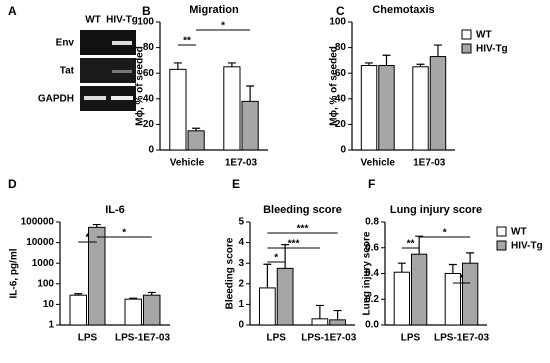 This screenshot has width=550, height=363. What do you see at coordinates (214, 10) in the screenshot?
I see `chart-title: Migration` at bounding box center [214, 10].